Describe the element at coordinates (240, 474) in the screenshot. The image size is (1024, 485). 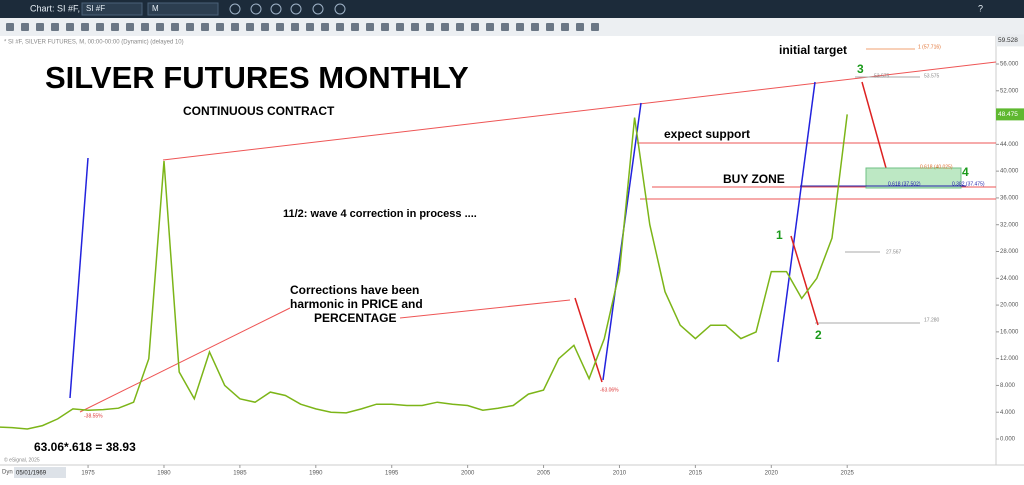
I see `x-tick-label: 1985` at that location.